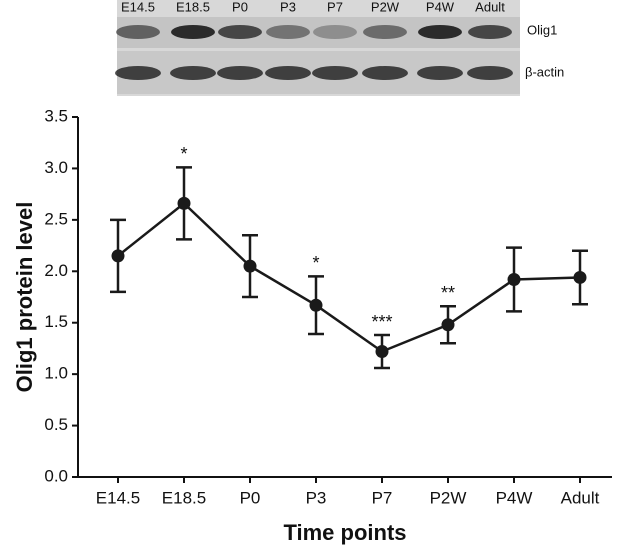  Describe the element at coordinates (382, 497) in the screenshot. I see `x-tick-label: P7` at that location.